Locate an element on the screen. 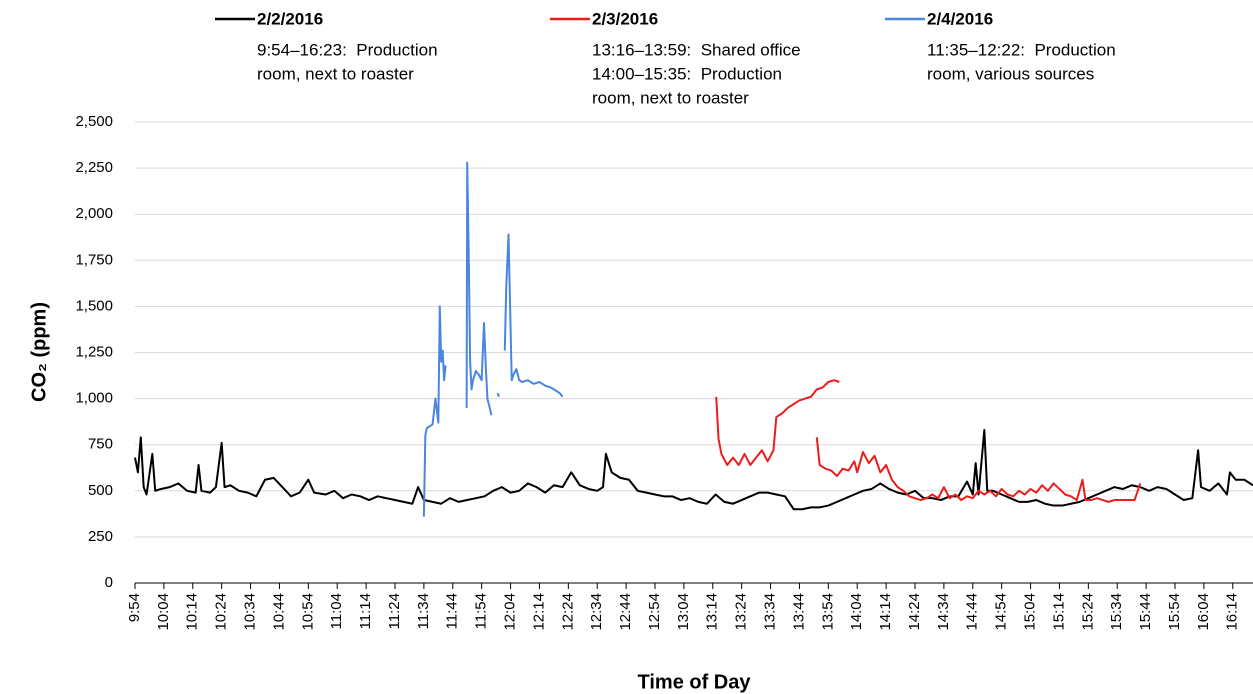 Image resolution: width=1253 pixels, height=694 pixels. y-tick-label: 1,500 is located at coordinates (94, 305).